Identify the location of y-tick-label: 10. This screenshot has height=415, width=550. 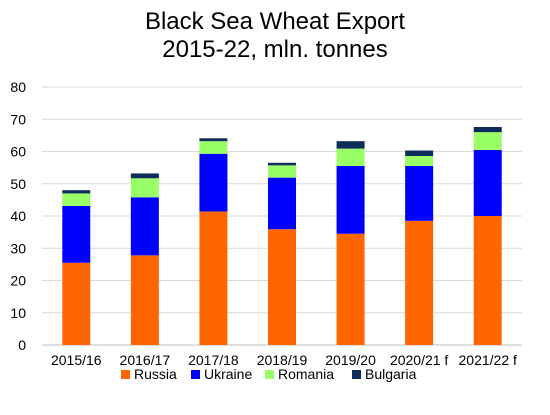
(18, 313).